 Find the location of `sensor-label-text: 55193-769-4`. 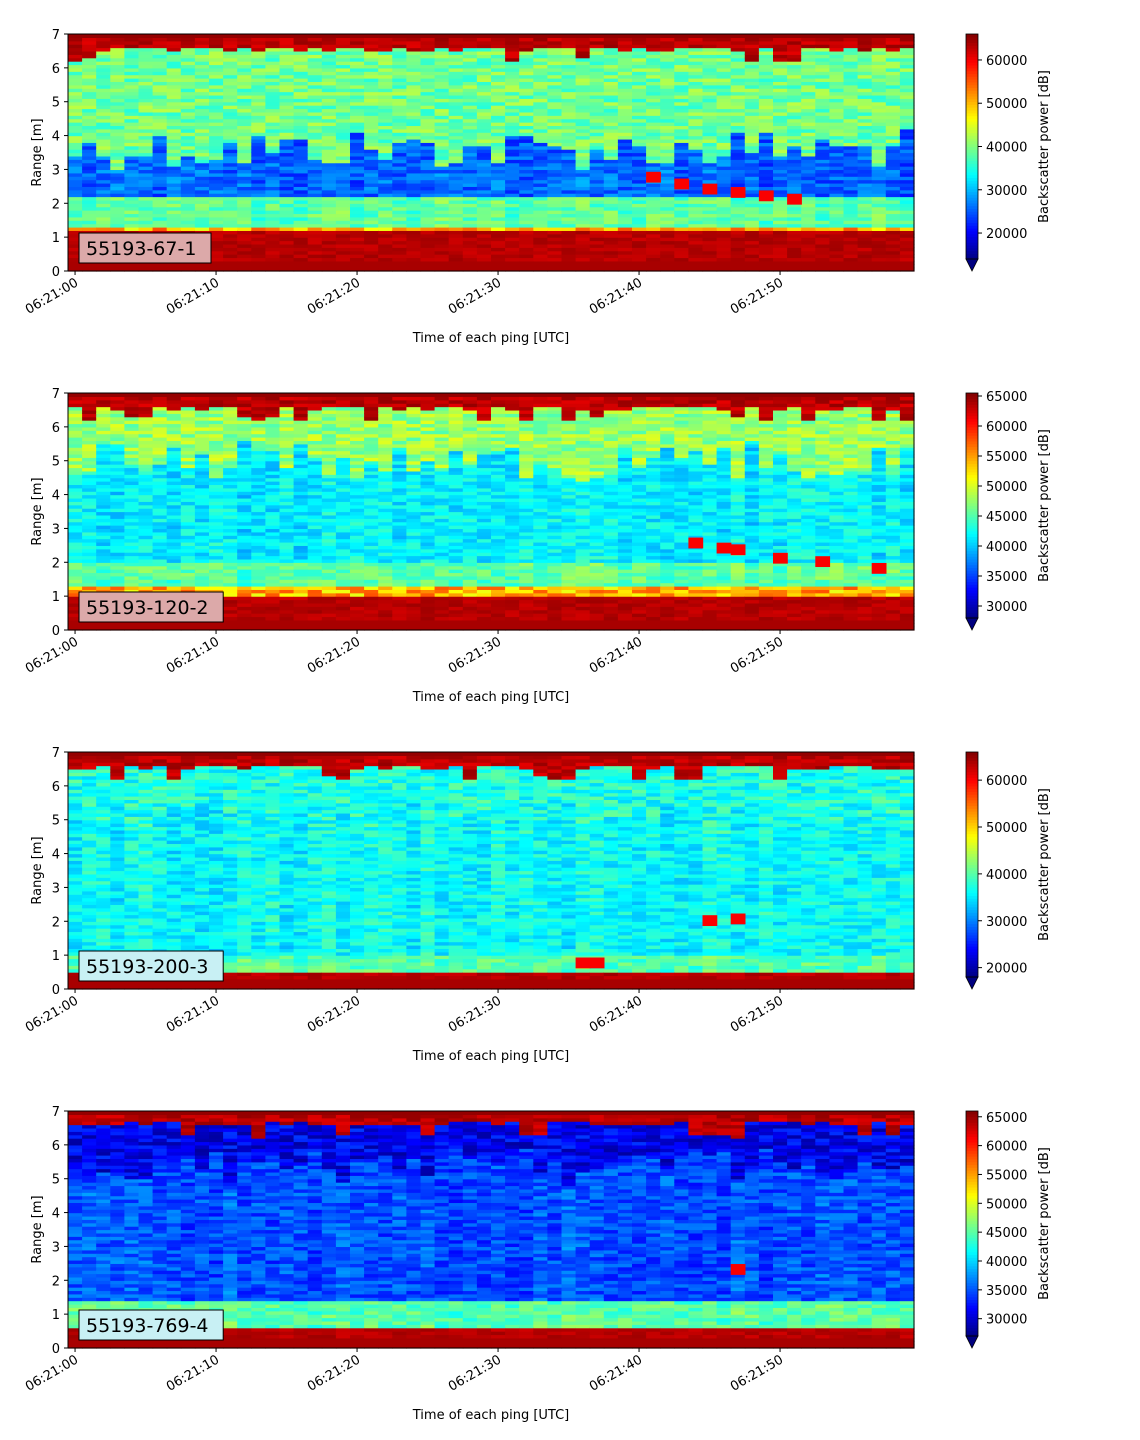

sensor-label-text: 55193-769-4 is located at coordinates (147, 1326).